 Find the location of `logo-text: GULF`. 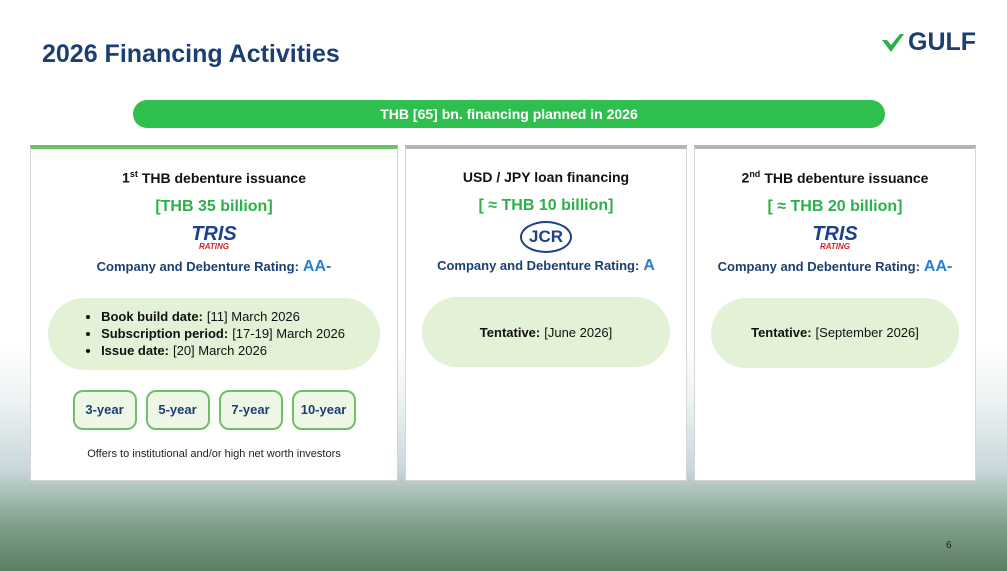

logo-text: GULF is located at coordinates (942, 42).